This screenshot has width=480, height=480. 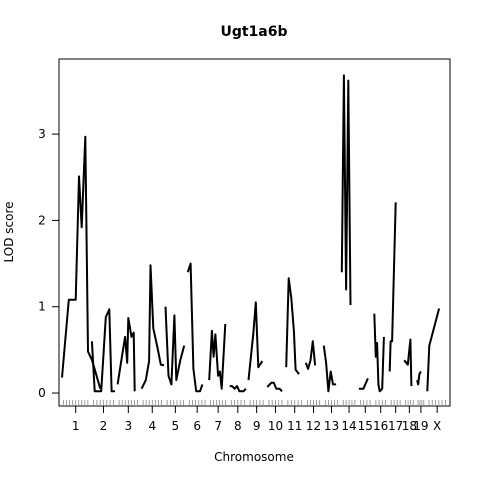 I want to click on x-tick-label: 7, so click(x=218, y=426).